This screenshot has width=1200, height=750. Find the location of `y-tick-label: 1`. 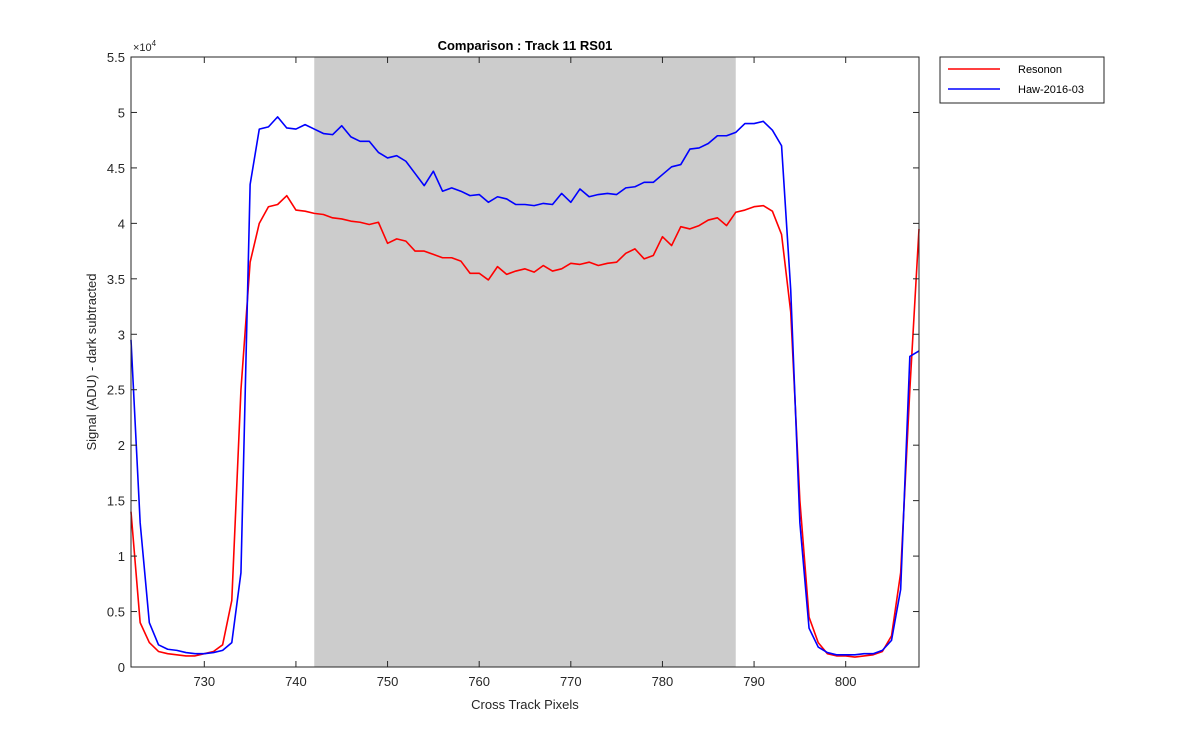

y-tick-label: 1 is located at coordinates (121, 556).